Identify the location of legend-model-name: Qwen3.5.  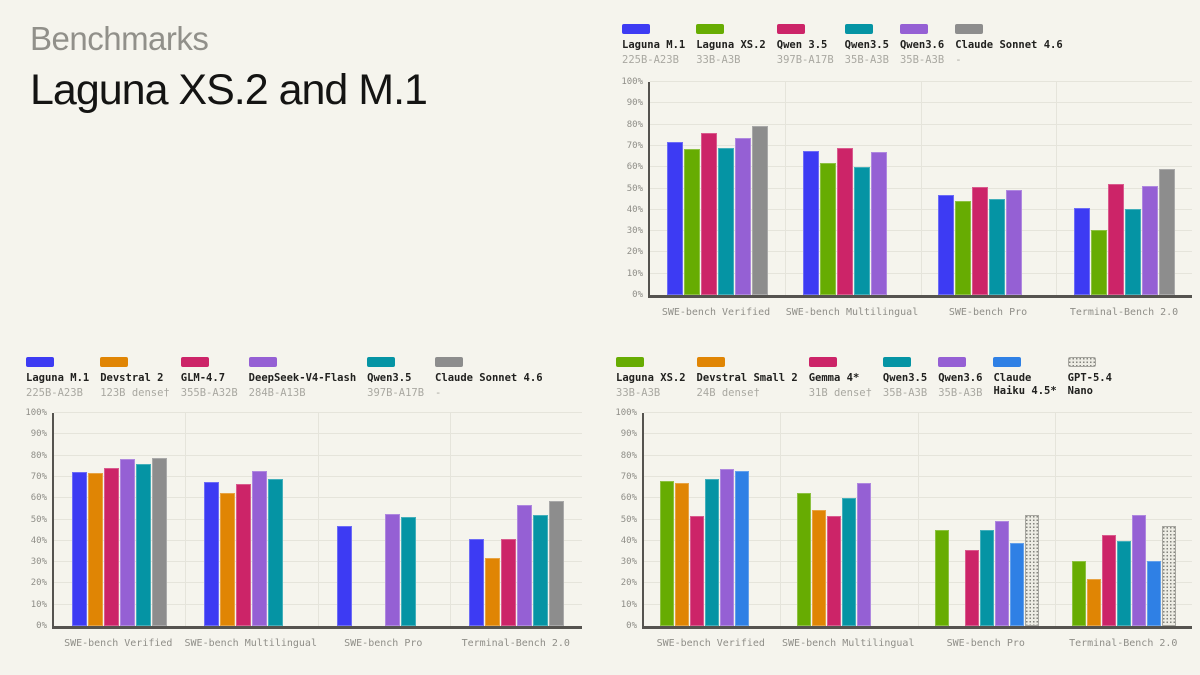
(905, 378).